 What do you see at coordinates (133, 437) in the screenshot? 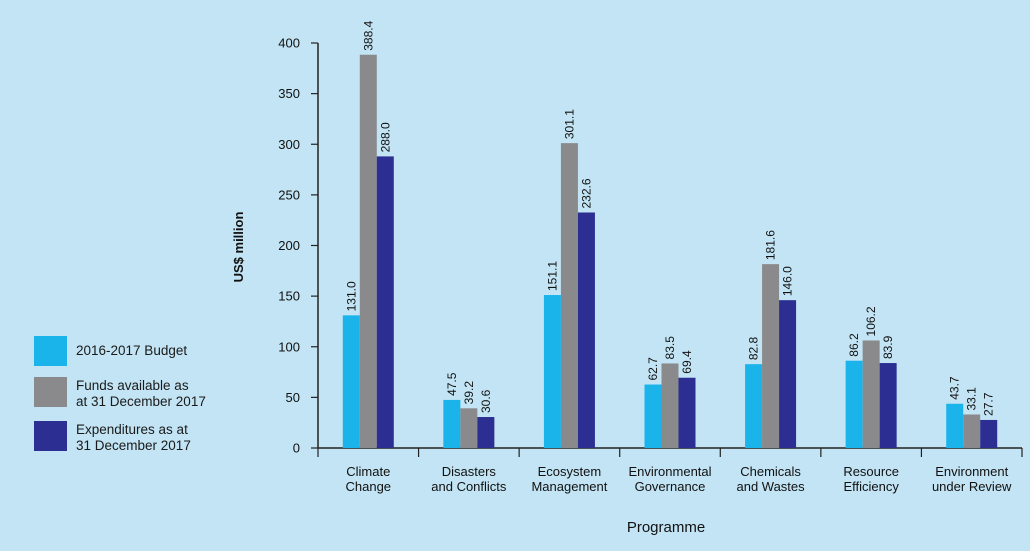
I see `legend-label: Expenditures as at 31 December 2017` at bounding box center [133, 437].